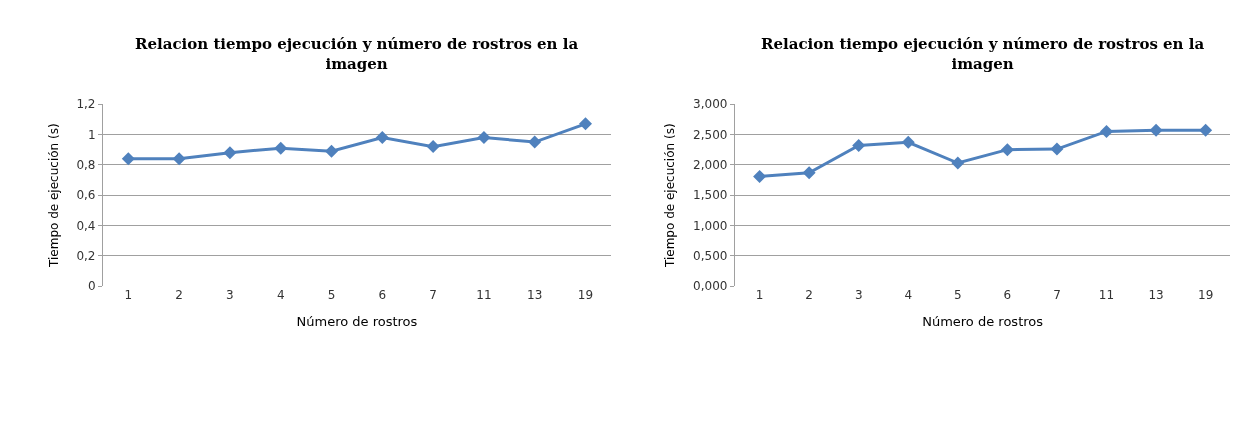 Image resolution: width=1259 pixels, height=430 pixels. Describe the element at coordinates (86, 225) in the screenshot. I see `y-tick-label: 0,4` at that location.